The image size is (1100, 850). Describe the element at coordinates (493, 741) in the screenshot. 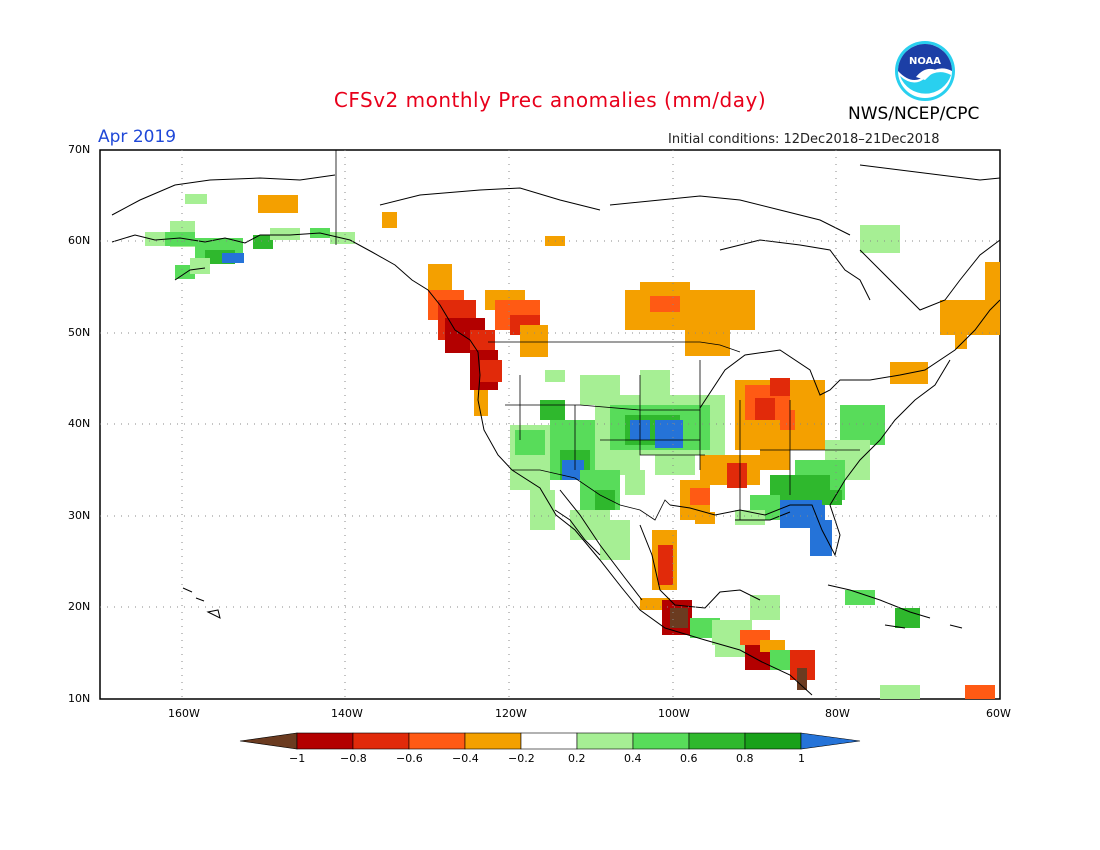

I see `colorbar-swatch-minus-0.2` at that location.